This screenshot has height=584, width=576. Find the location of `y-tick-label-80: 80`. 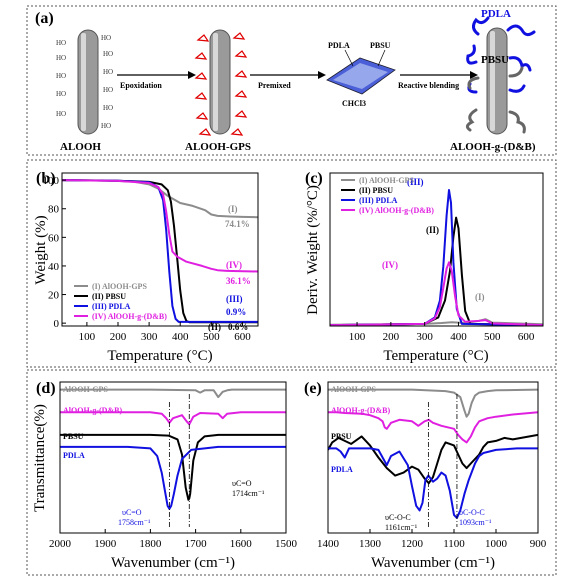

y-tick-label-80: 80 is located at coordinates (54, 210).